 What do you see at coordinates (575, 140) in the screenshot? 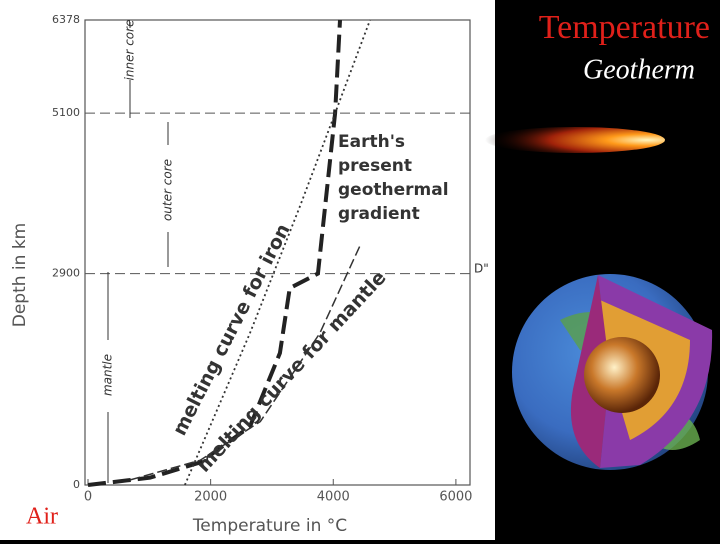
I see `decoration` at bounding box center [575, 140].